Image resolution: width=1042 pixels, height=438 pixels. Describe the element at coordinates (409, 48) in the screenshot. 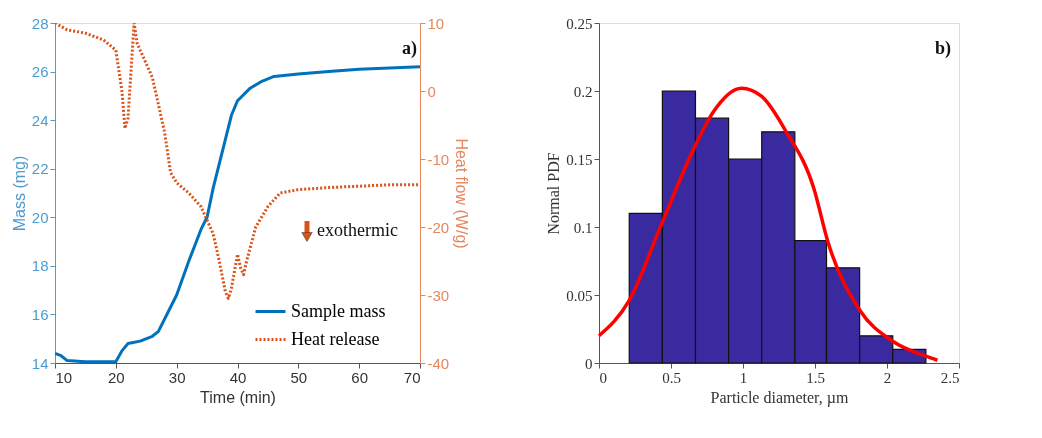

I see `annotation: a)` at that location.